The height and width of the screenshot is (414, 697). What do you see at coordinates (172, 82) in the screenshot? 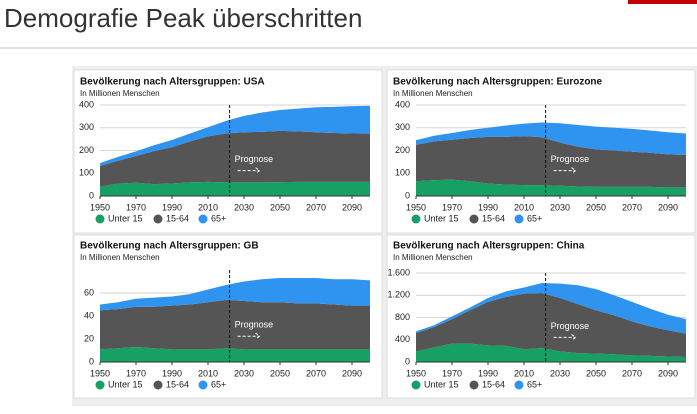
I see `chart-title: Bevölkerung nach Altersgruppen: USA` at bounding box center [172, 82].